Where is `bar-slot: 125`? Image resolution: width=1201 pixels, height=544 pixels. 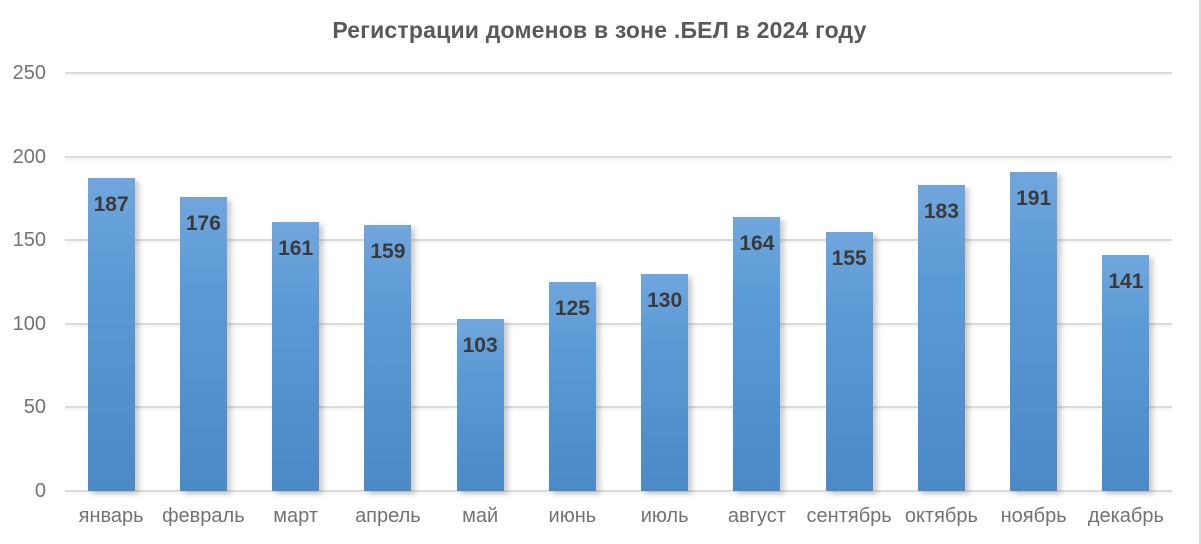
bar-slot: 125 is located at coordinates (572, 282).